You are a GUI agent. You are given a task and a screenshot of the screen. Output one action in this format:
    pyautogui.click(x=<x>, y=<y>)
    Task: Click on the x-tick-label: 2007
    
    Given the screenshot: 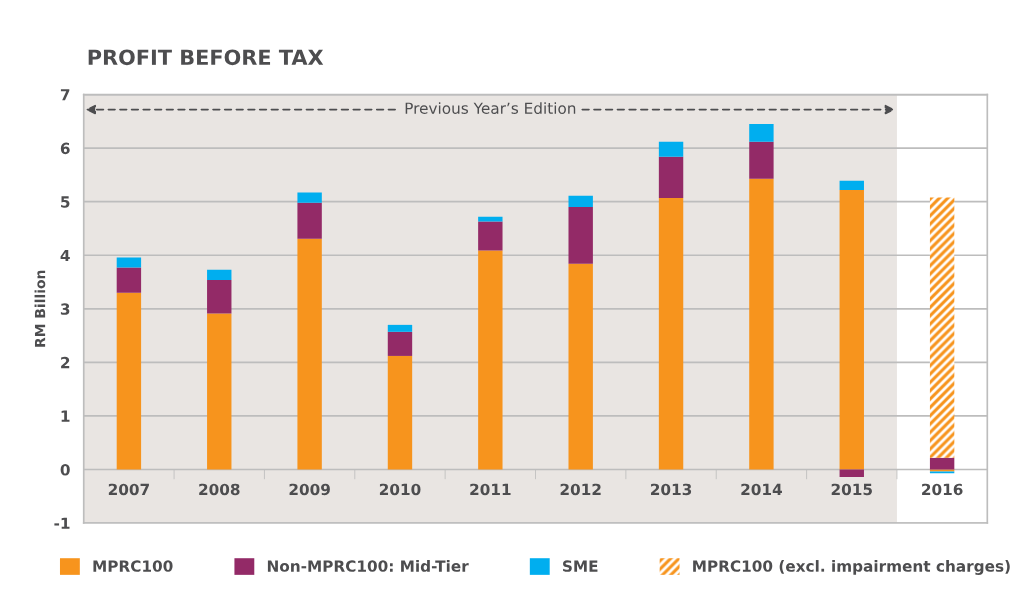 What is the action you would take?
    pyautogui.click(x=128, y=489)
    